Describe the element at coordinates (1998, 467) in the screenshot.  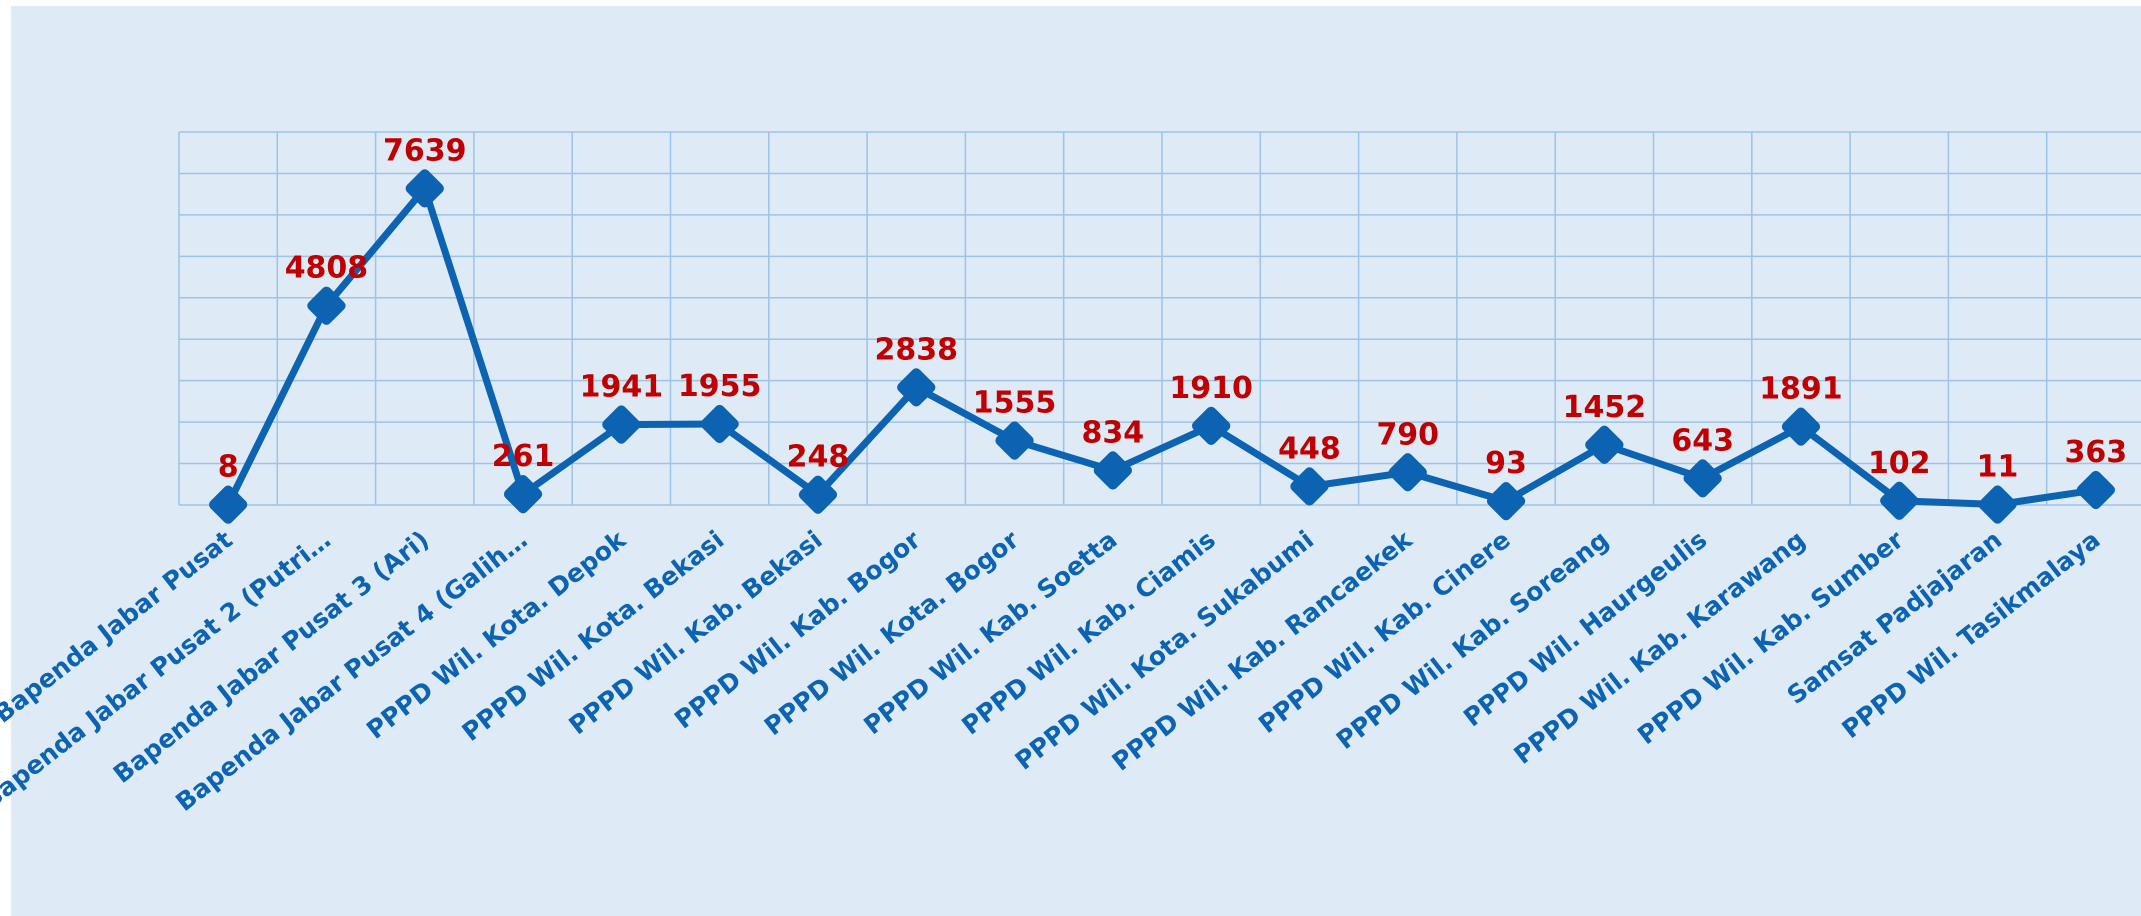
I see `data-label: 11` at that location.